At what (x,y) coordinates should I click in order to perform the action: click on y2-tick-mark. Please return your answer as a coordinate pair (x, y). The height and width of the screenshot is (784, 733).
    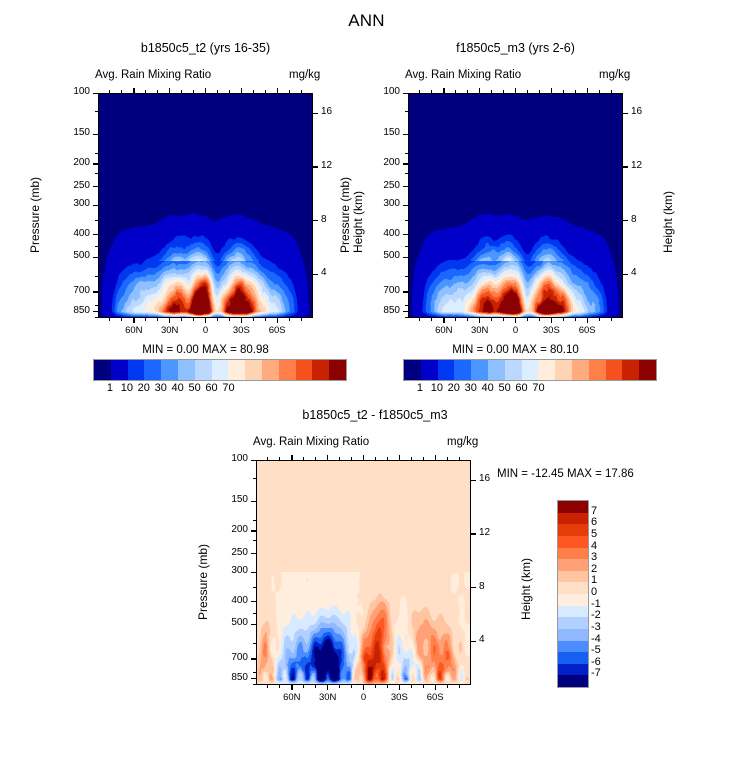
    Looking at the image, I should click on (625, 113).